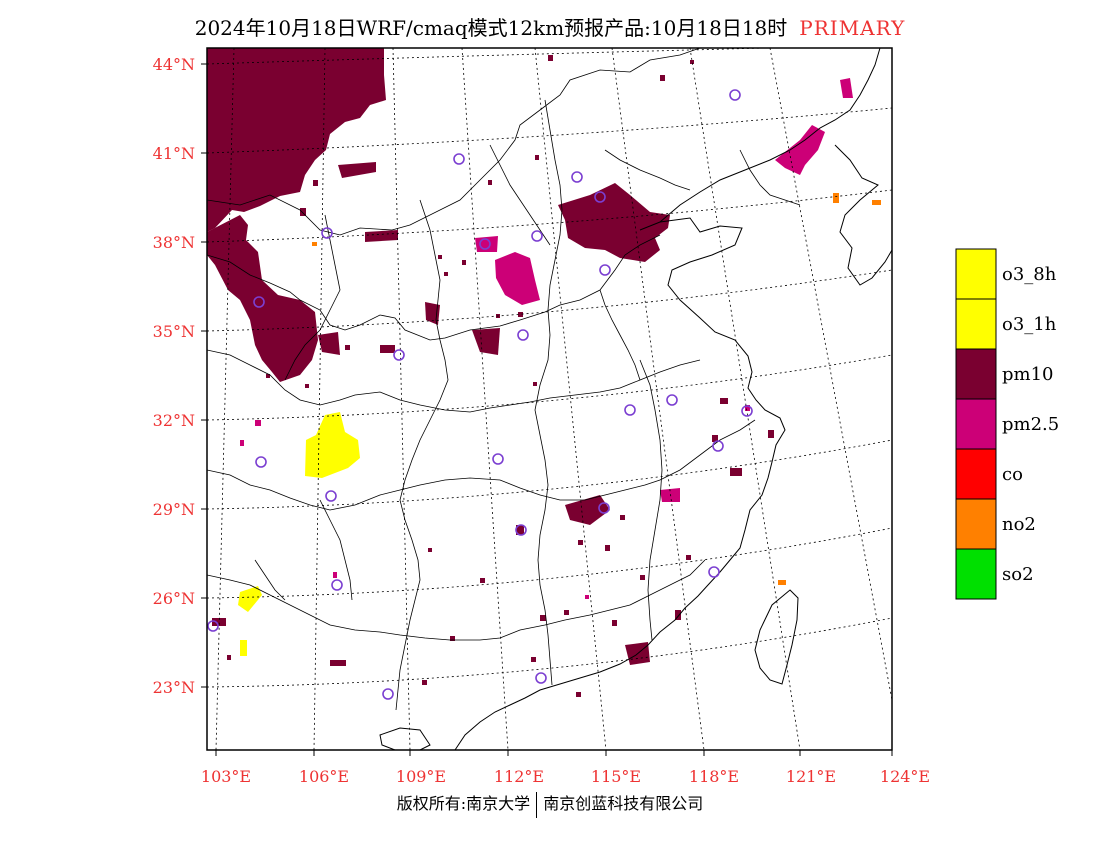 The height and width of the screenshot is (850, 1100). Describe the element at coordinates (1012, 474) in the screenshot. I see `legend-label-co: co` at that location.